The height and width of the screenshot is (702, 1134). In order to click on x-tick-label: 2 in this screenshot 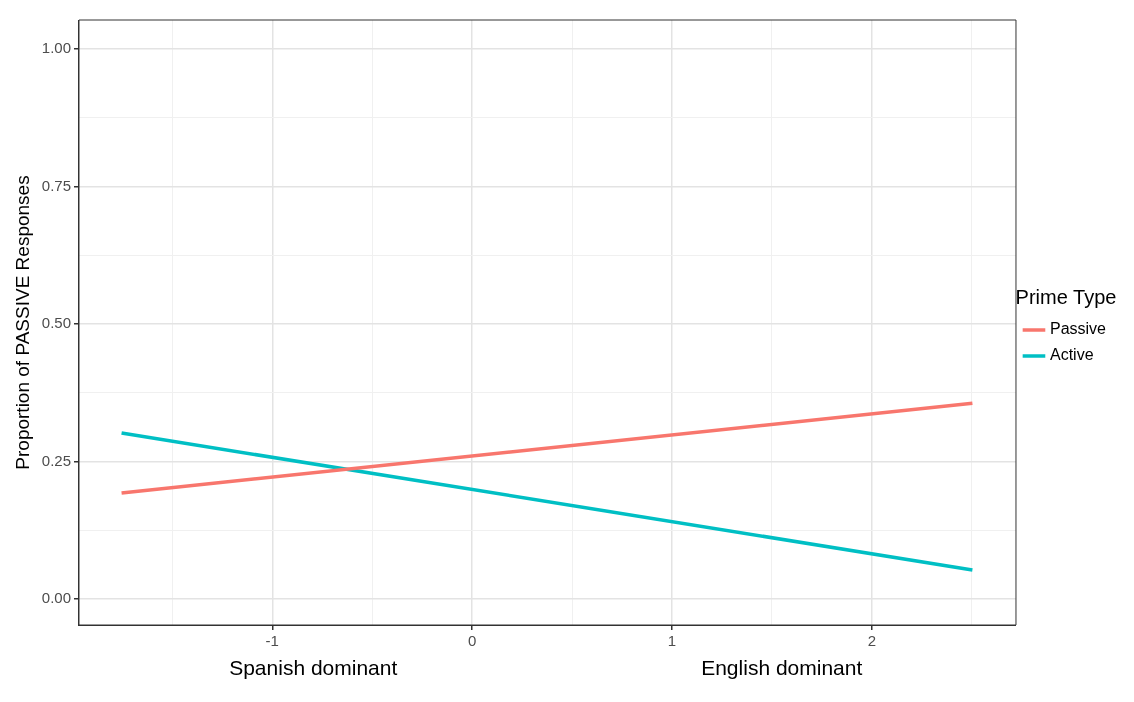, I will do `click(872, 641)`.